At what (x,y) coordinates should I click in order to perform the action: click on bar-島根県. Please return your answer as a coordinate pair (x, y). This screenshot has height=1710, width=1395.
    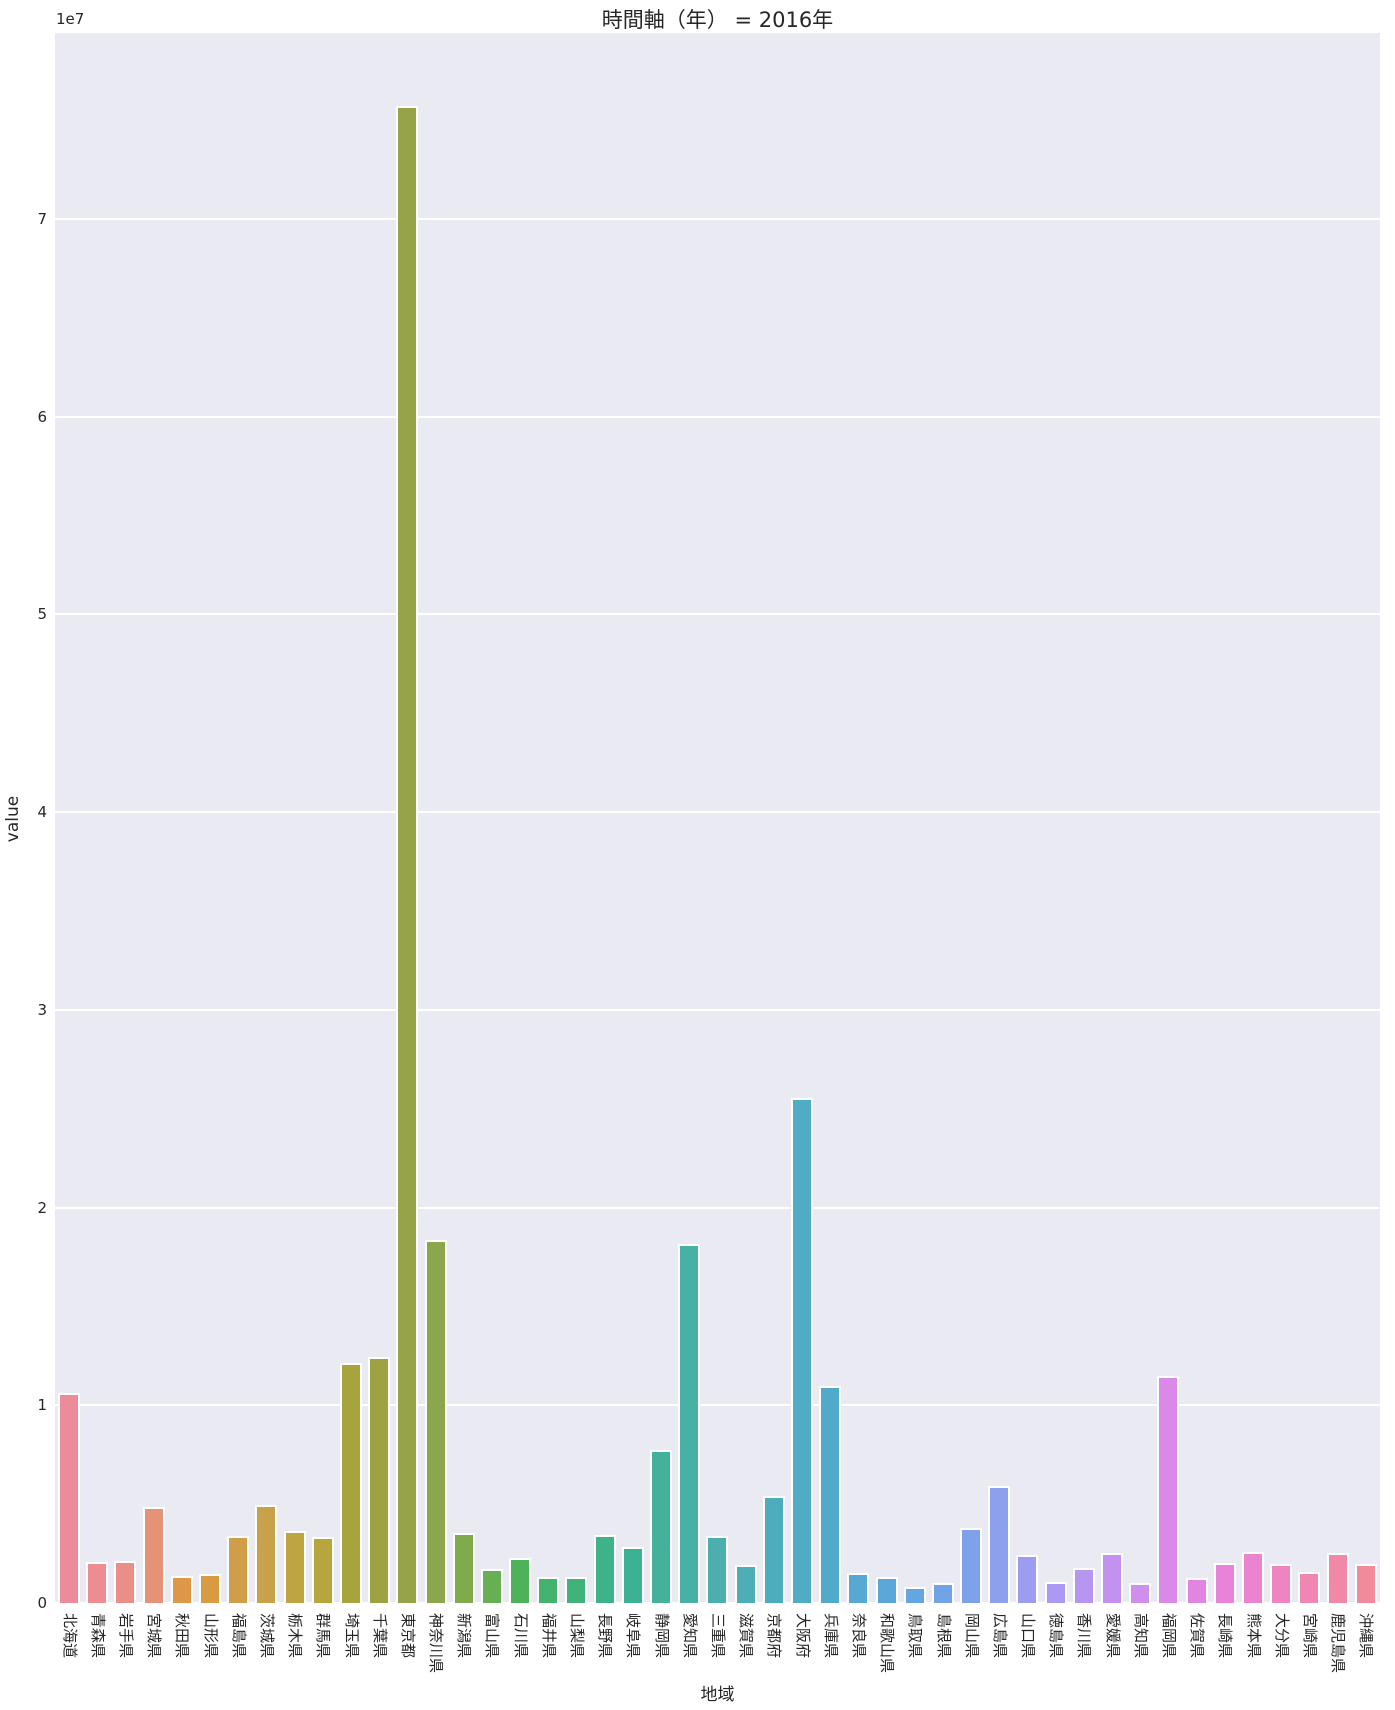
    Looking at the image, I should click on (942, 1593).